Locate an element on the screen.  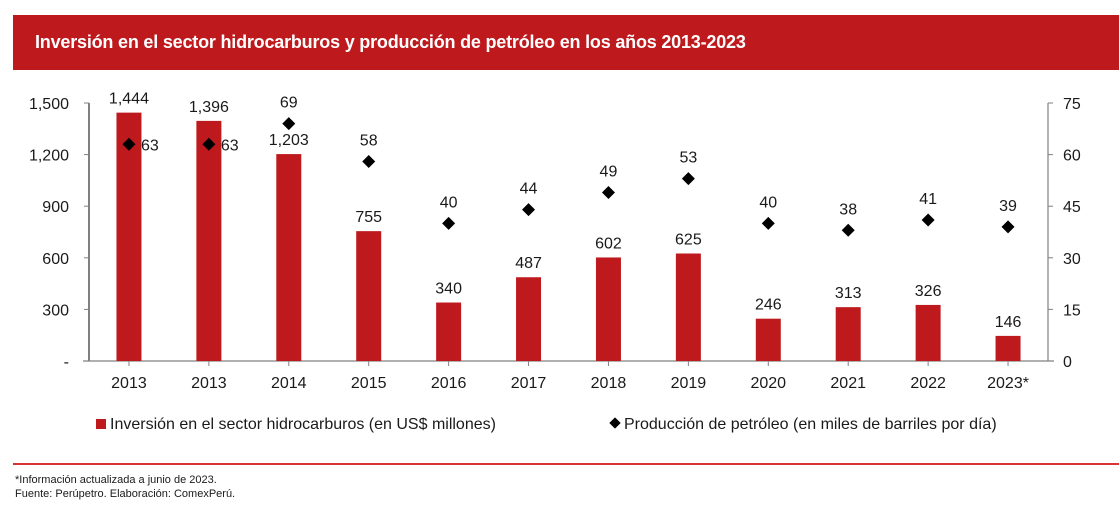
production-marker-label: 41 is located at coordinates (928, 199).